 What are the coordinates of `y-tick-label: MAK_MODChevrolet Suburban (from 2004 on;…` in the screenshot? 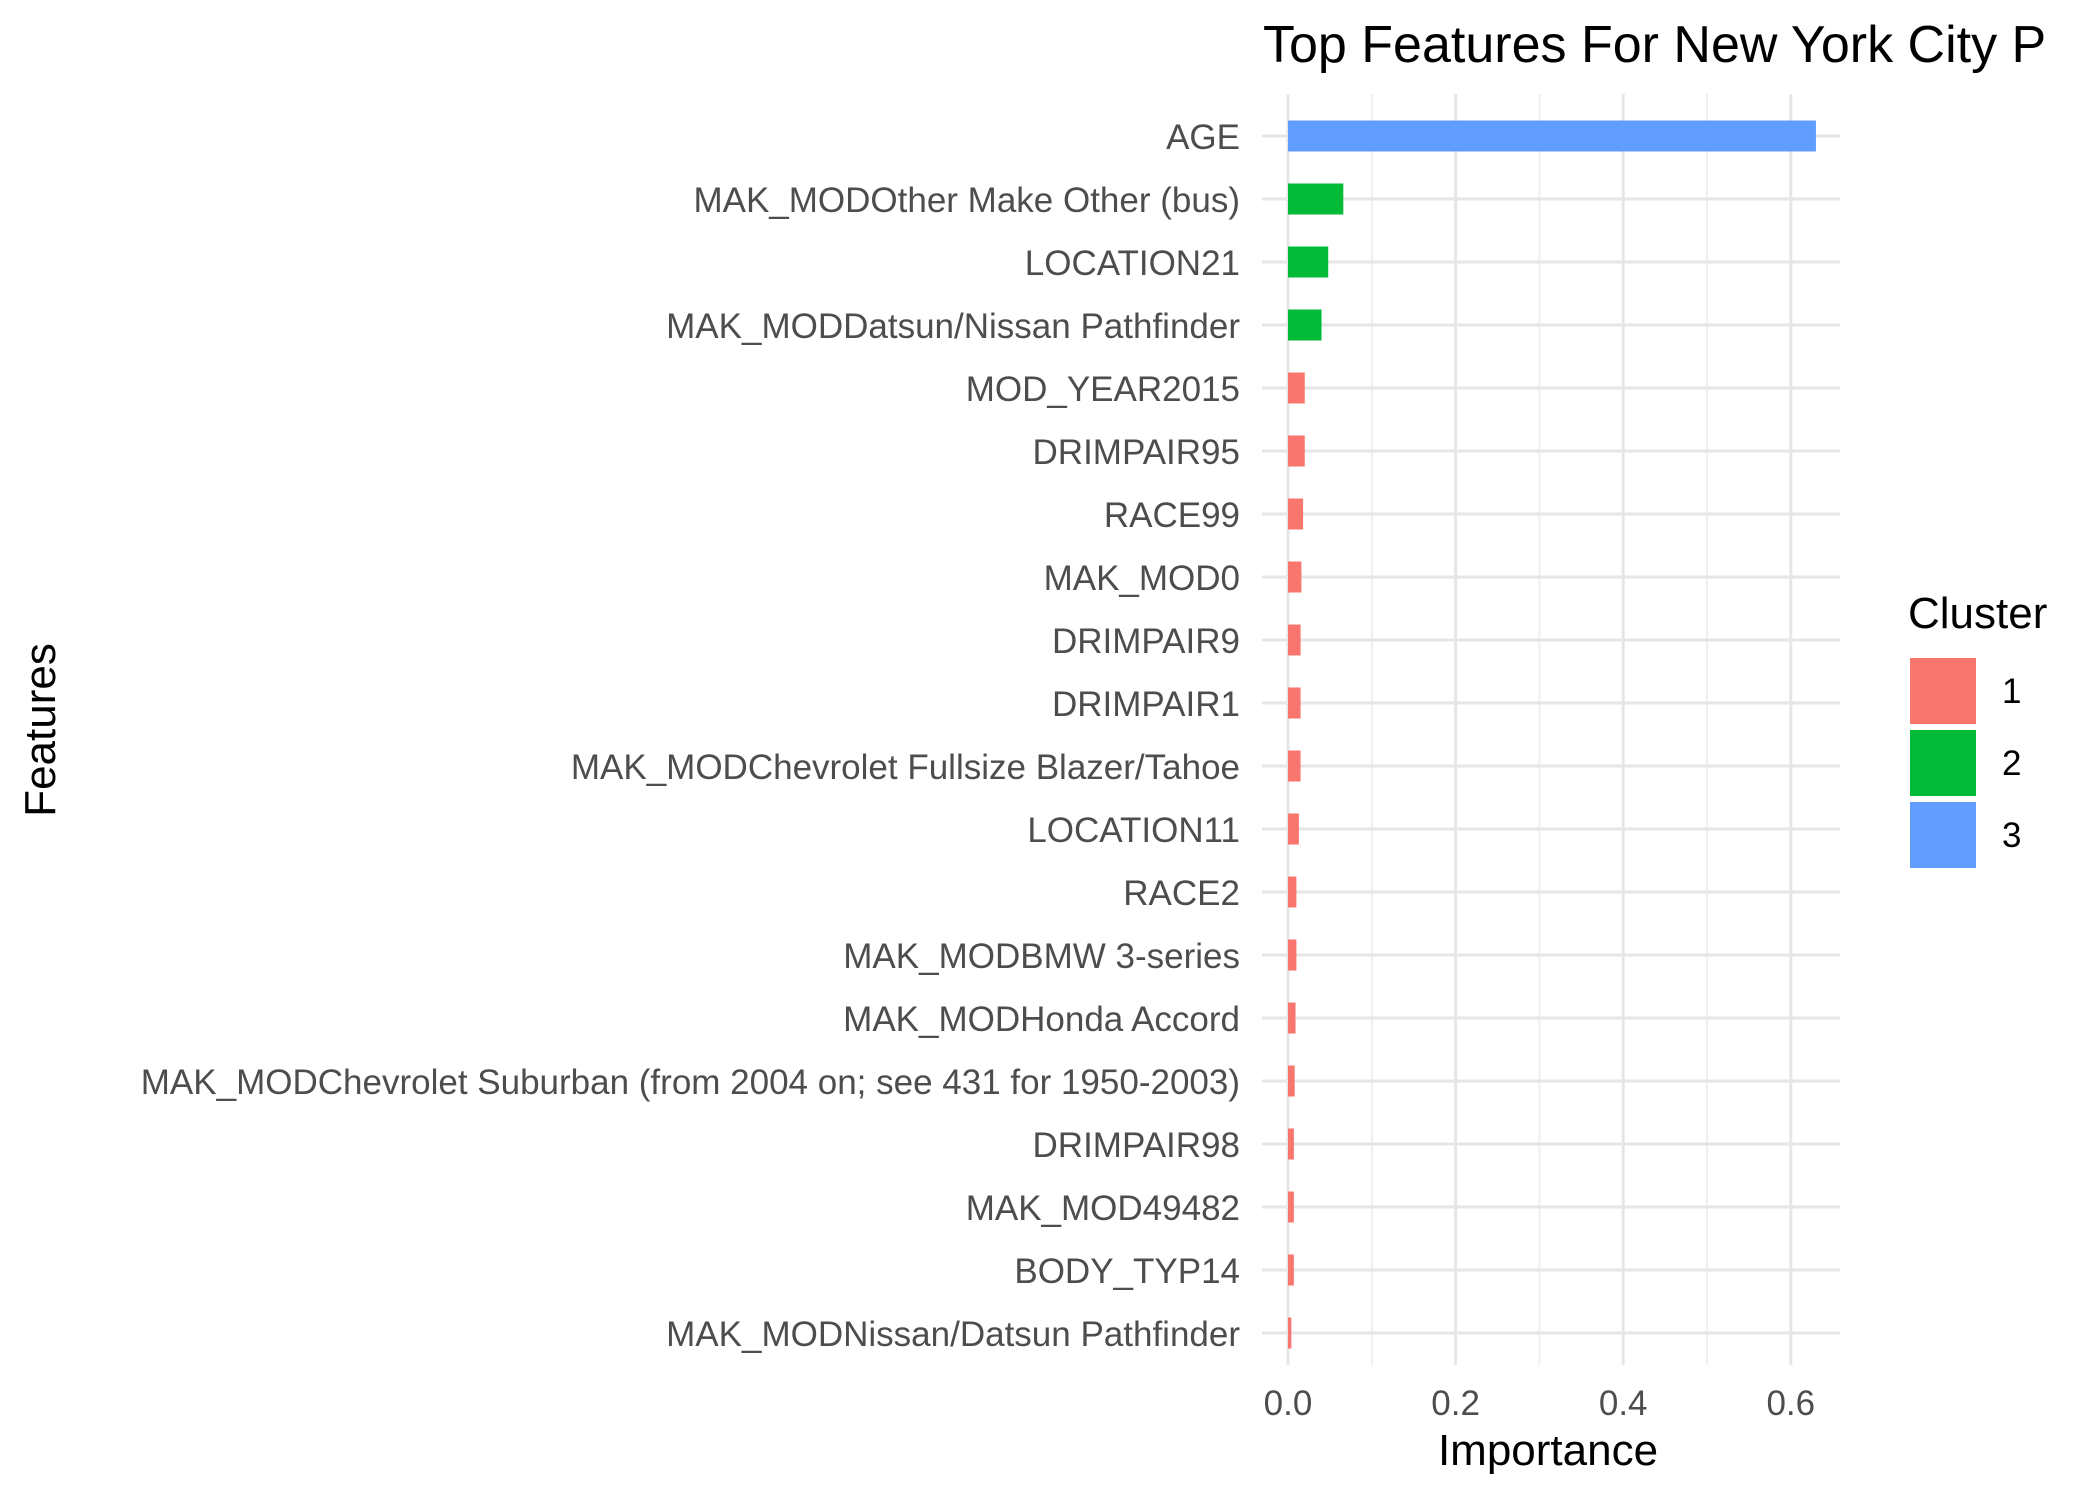 It's located at (690, 1082).